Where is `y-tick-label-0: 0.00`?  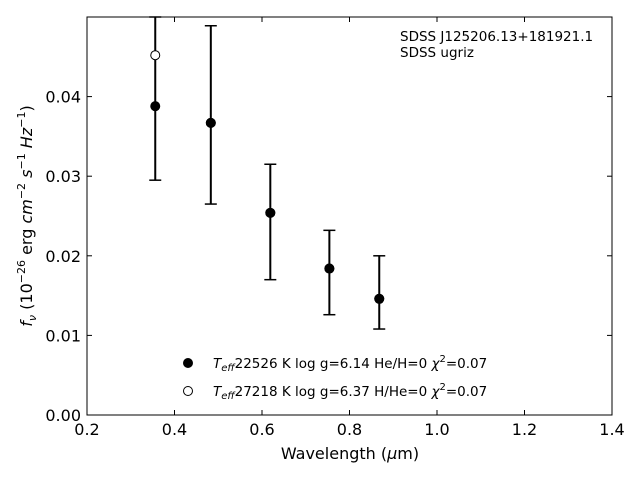
y-tick-label-0: 0.00 is located at coordinates (63, 415).